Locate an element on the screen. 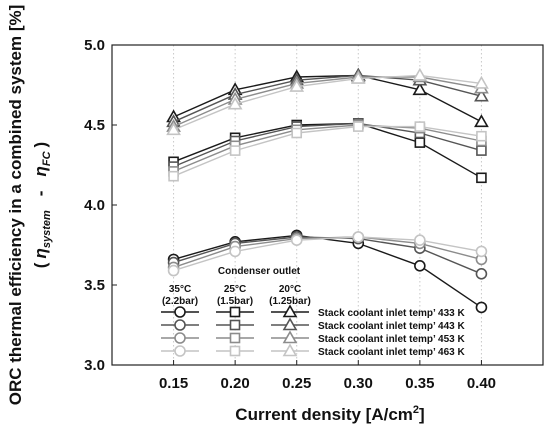  y-tick-label: 4.0 is located at coordinates (94, 205).